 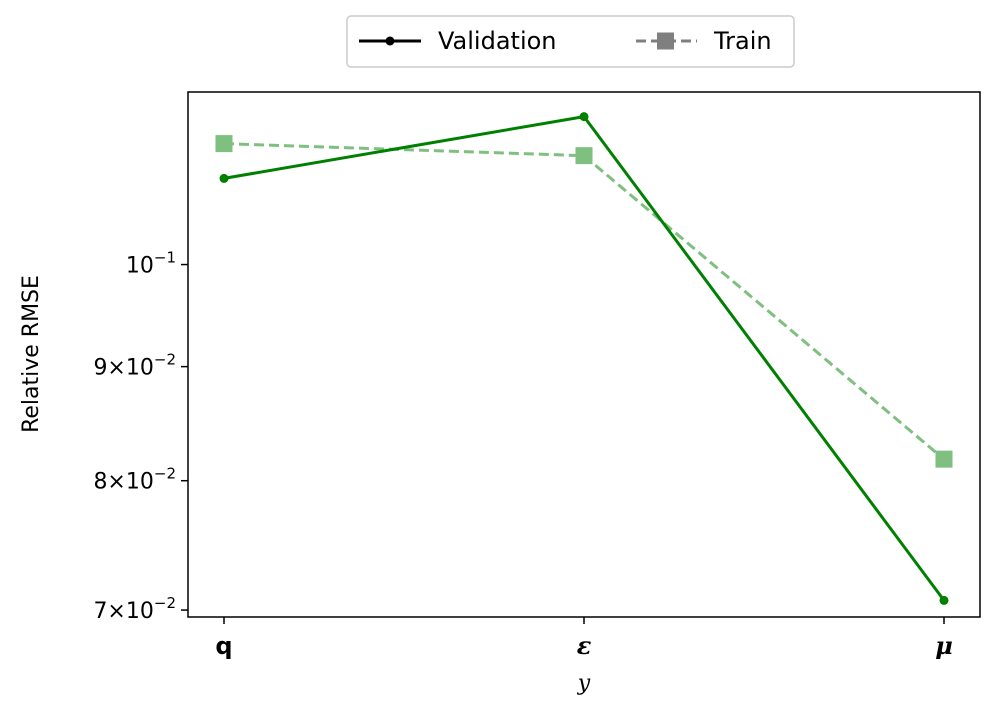 I want to click on y-tick-label: 10−1, so click(x=151, y=264).